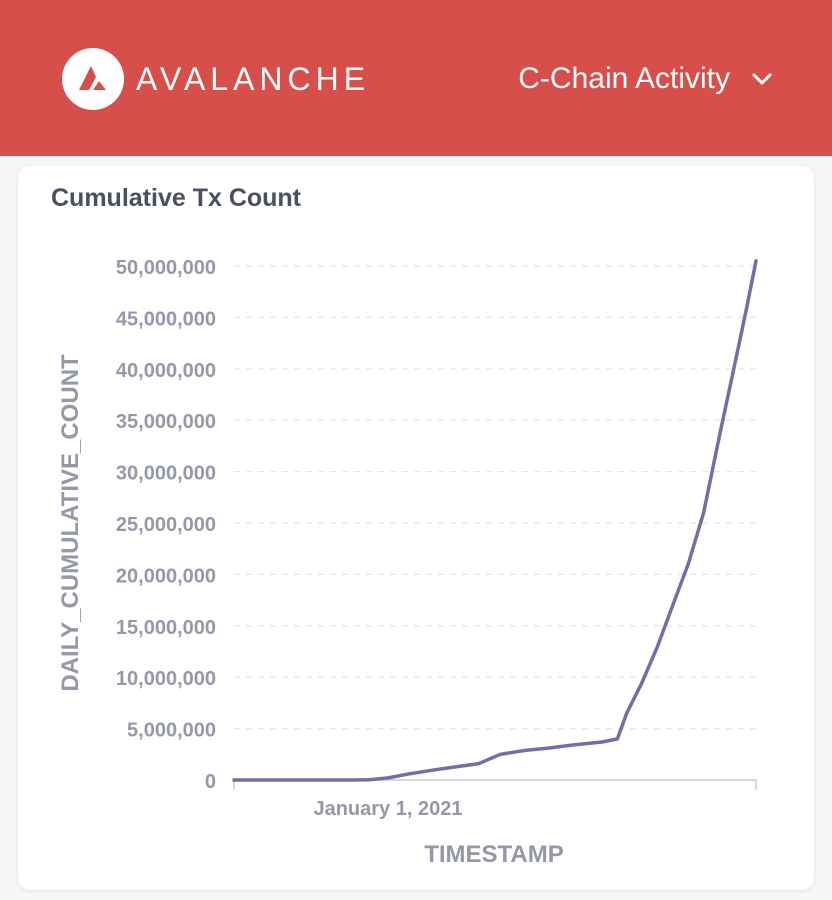 The image size is (832, 900). Describe the element at coordinates (166, 371) in the screenshot. I see `y-tick-label: 40,000,000` at that location.